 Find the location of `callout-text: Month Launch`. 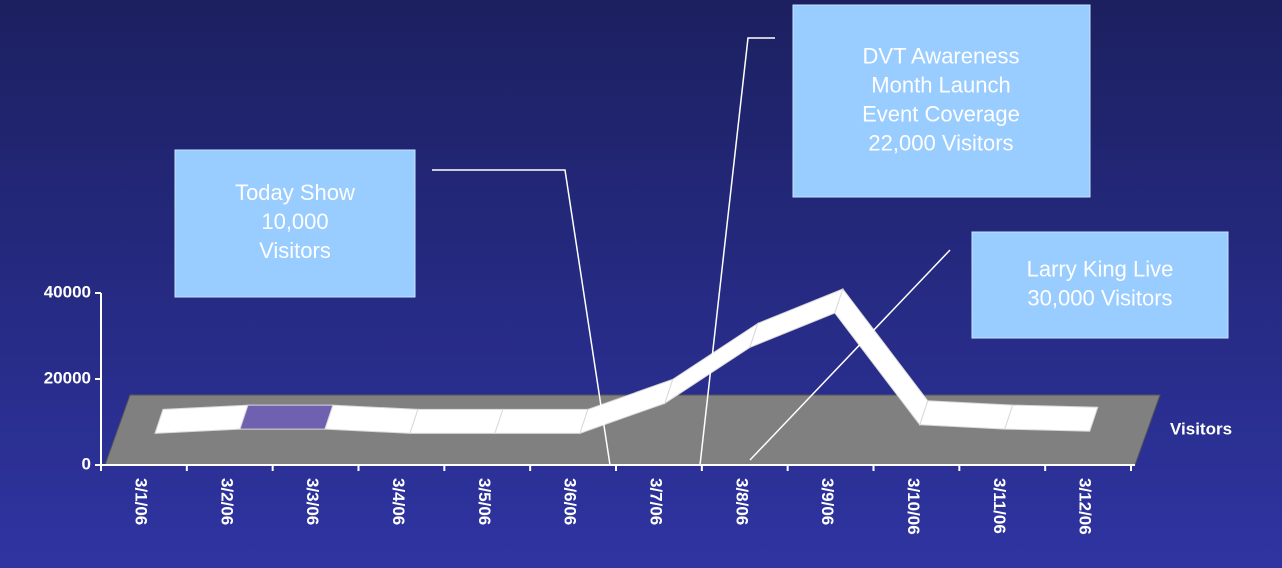

callout-text: Month Launch is located at coordinates (940, 84).